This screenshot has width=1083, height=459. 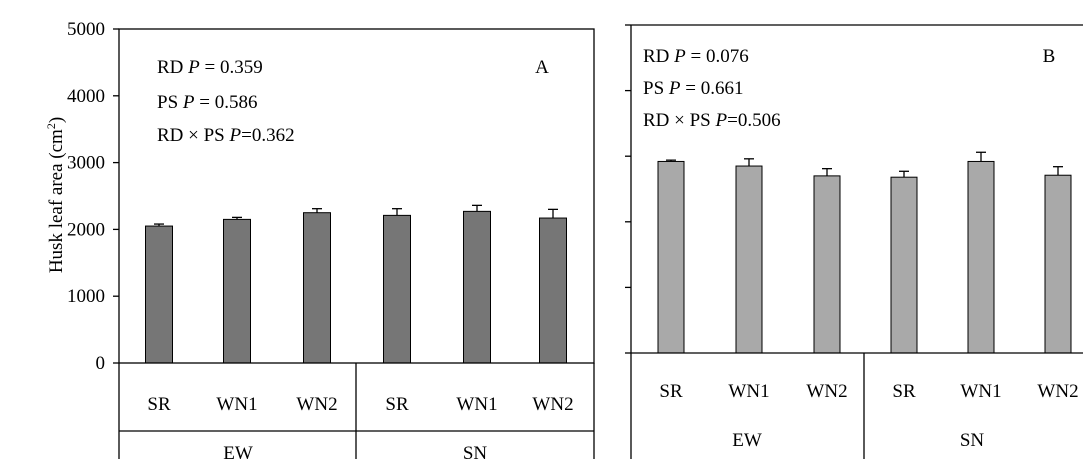 I want to click on y-tick-label: 5000, so click(x=86, y=29).